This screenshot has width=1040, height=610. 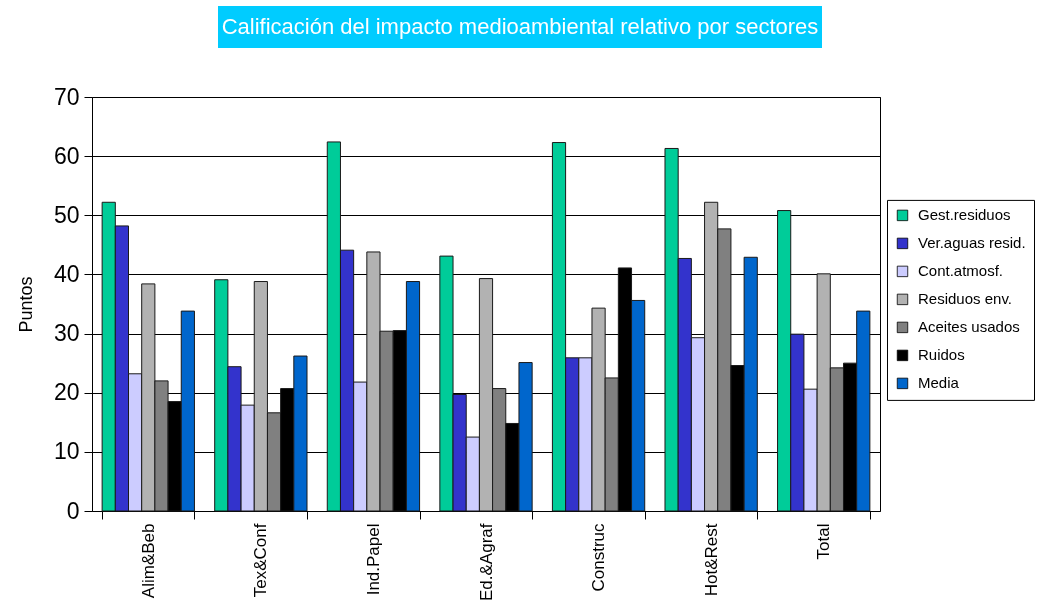 I want to click on x-tick-label: Ind.Papel, so click(x=373, y=559).